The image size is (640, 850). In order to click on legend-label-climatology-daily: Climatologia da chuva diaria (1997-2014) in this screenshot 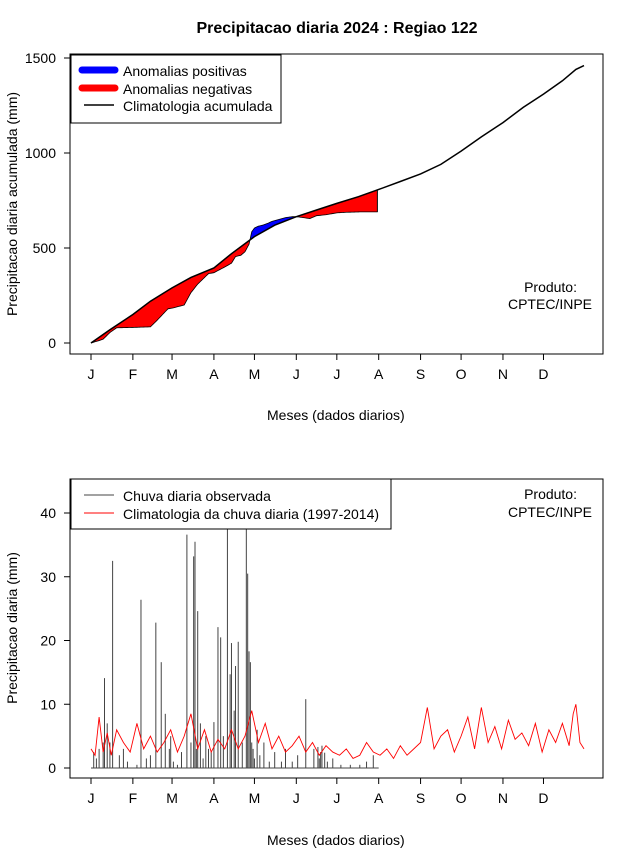, I will do `click(251, 514)`.